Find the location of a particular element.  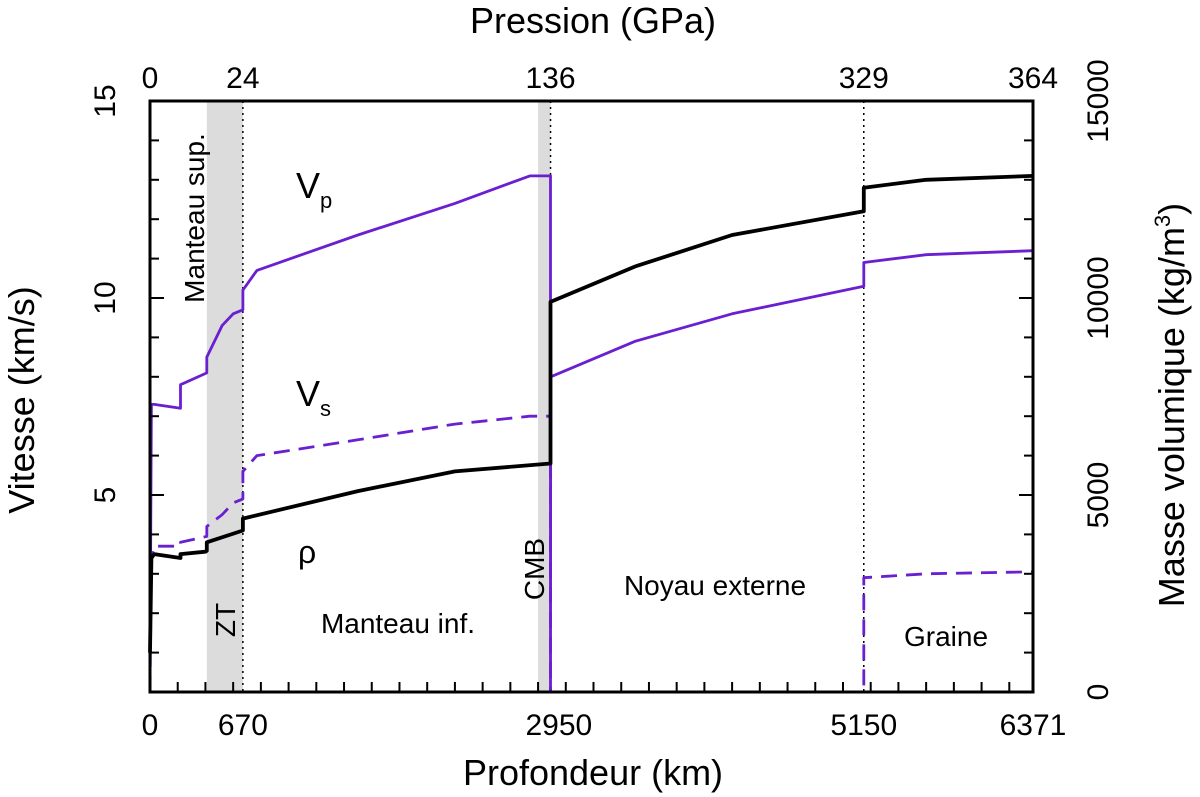

top-tick-label: 24 is located at coordinates (242, 78).